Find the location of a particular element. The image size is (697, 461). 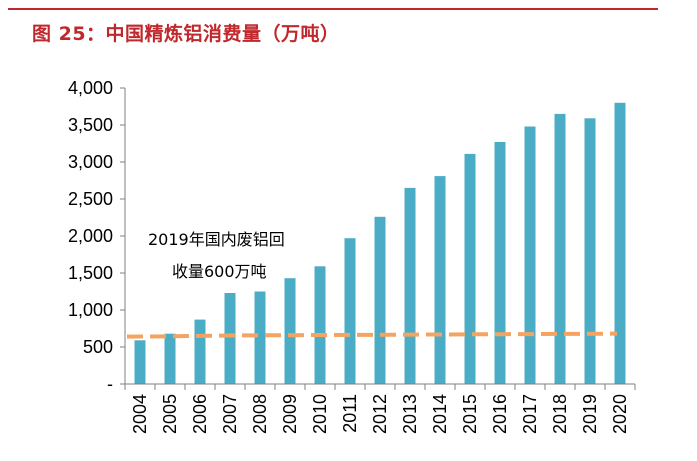

x-tick-label: 2006 is located at coordinates (200, 414).